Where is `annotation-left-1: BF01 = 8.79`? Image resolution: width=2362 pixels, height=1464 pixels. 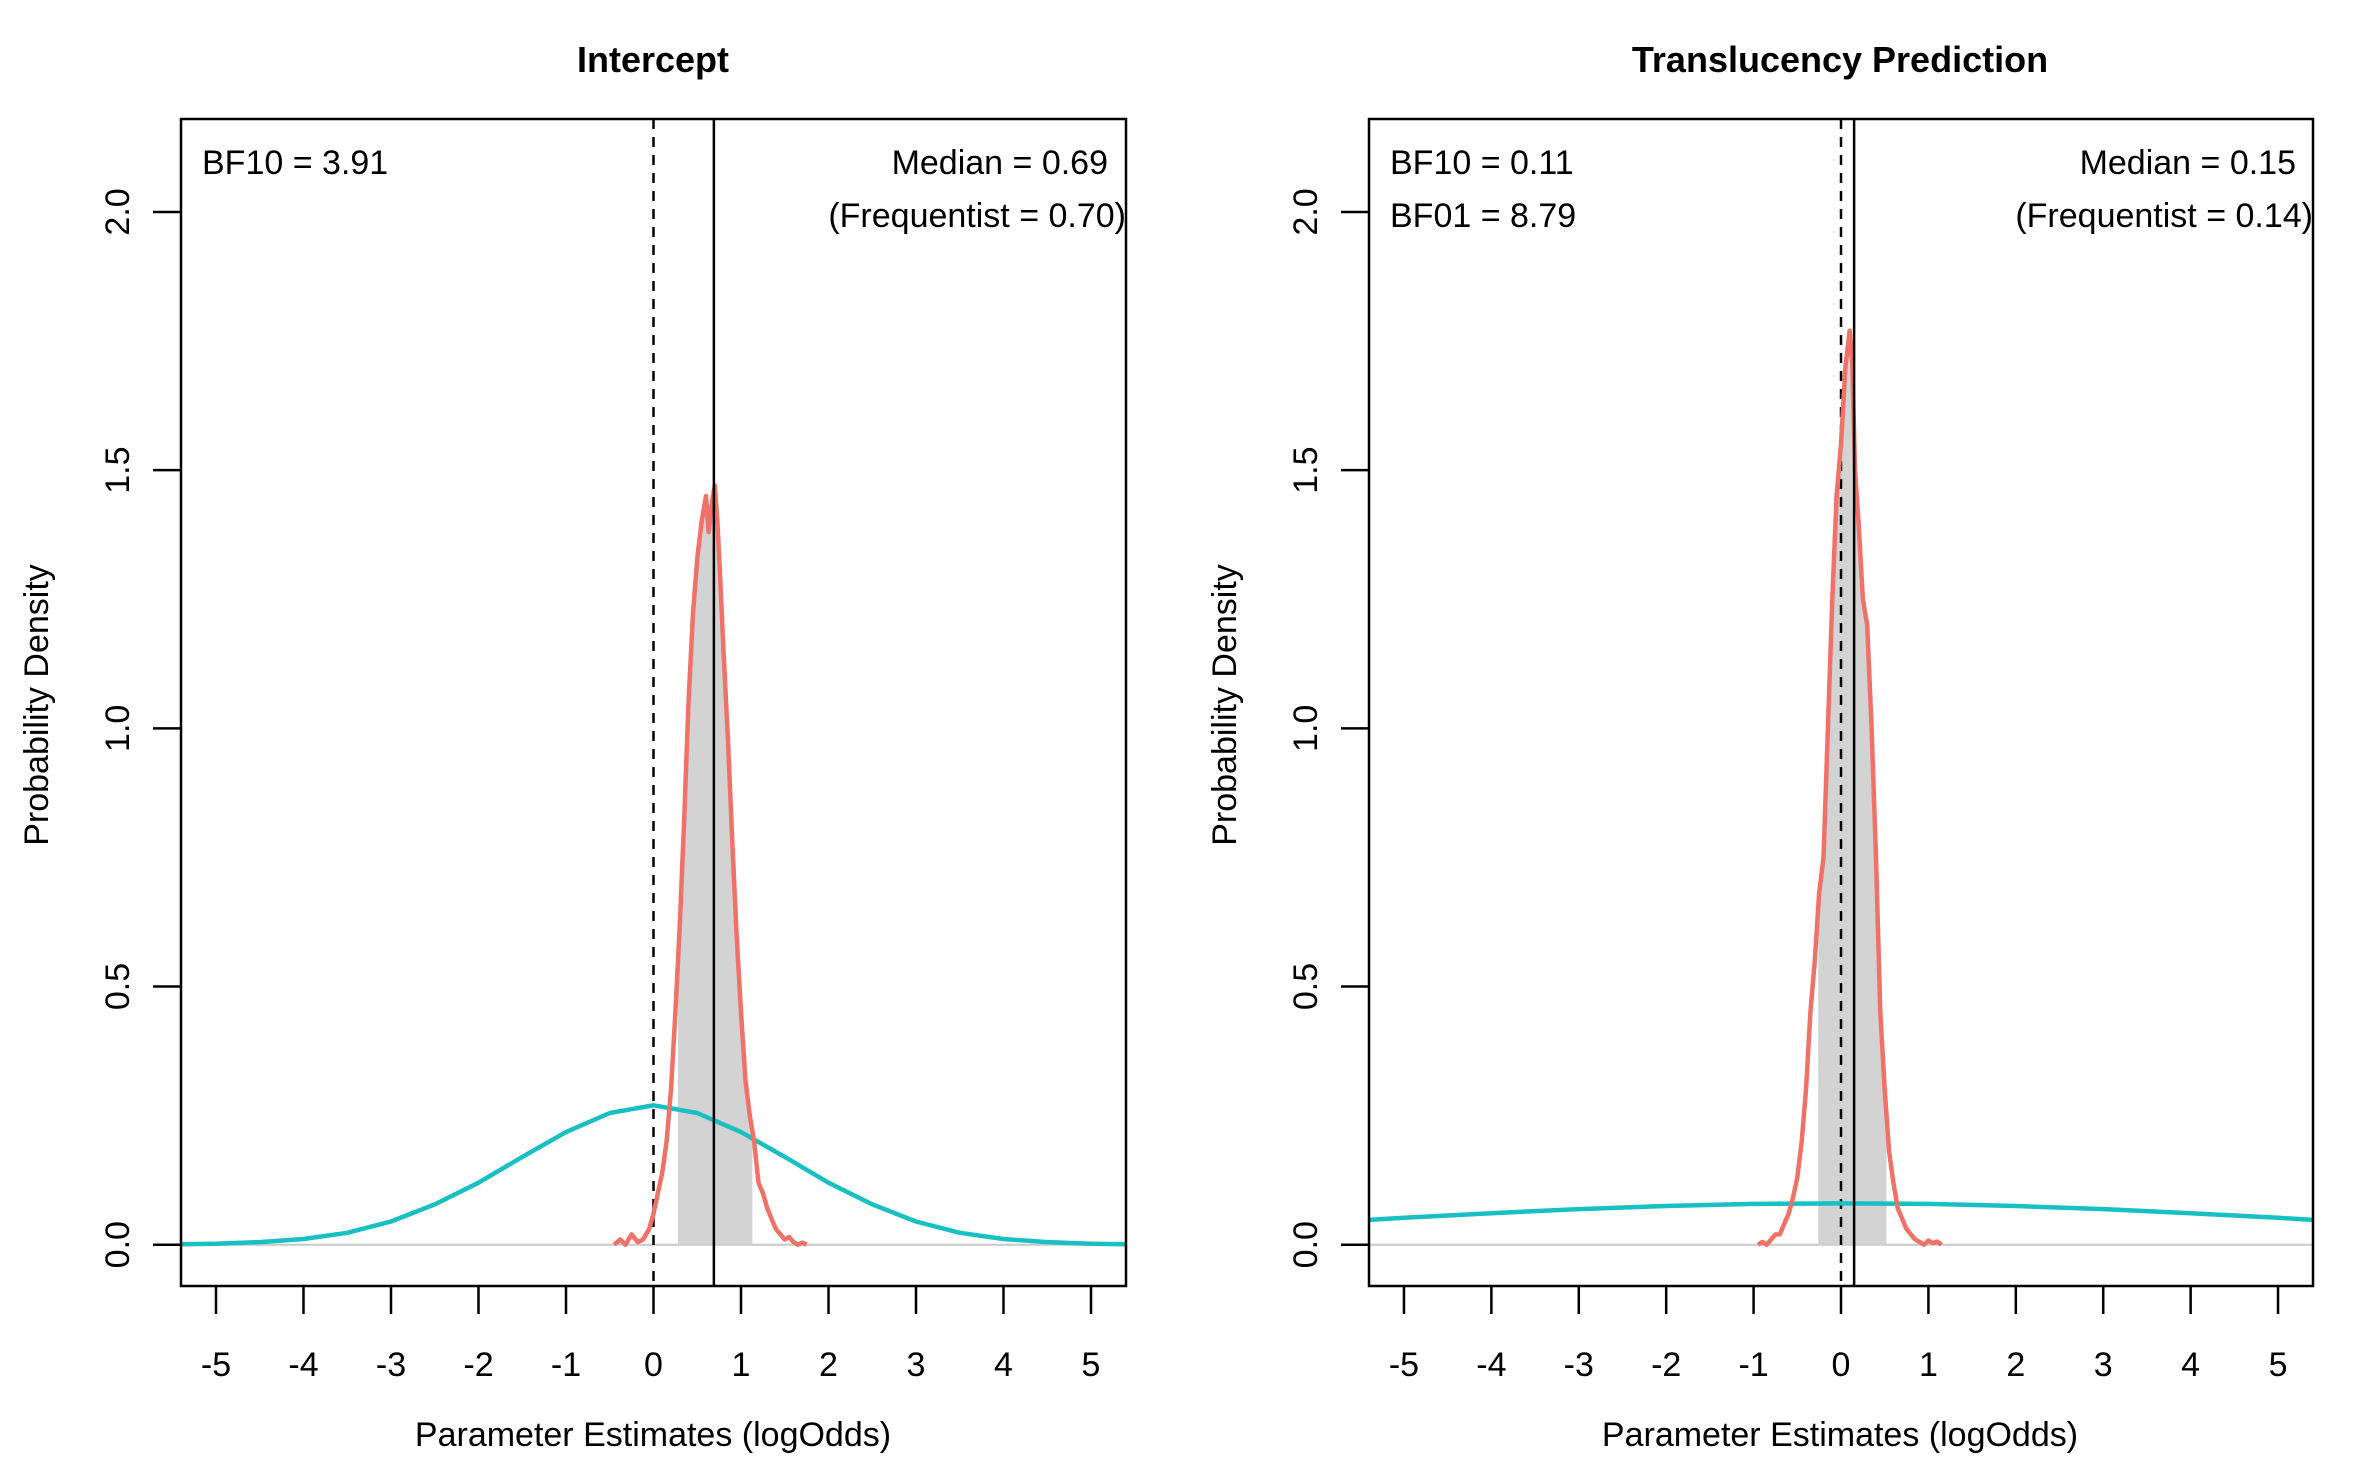
annotation-left-1: BF01 = 8.79 is located at coordinates (1483, 216).